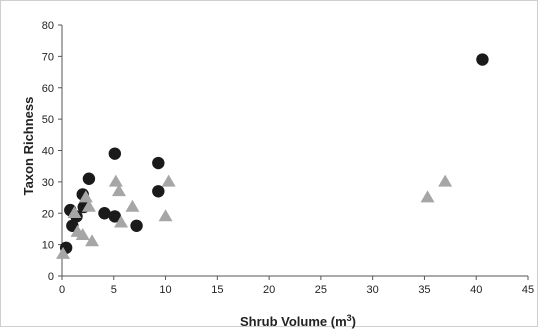  I want to click on y-tick-label: 40, so click(48, 152).